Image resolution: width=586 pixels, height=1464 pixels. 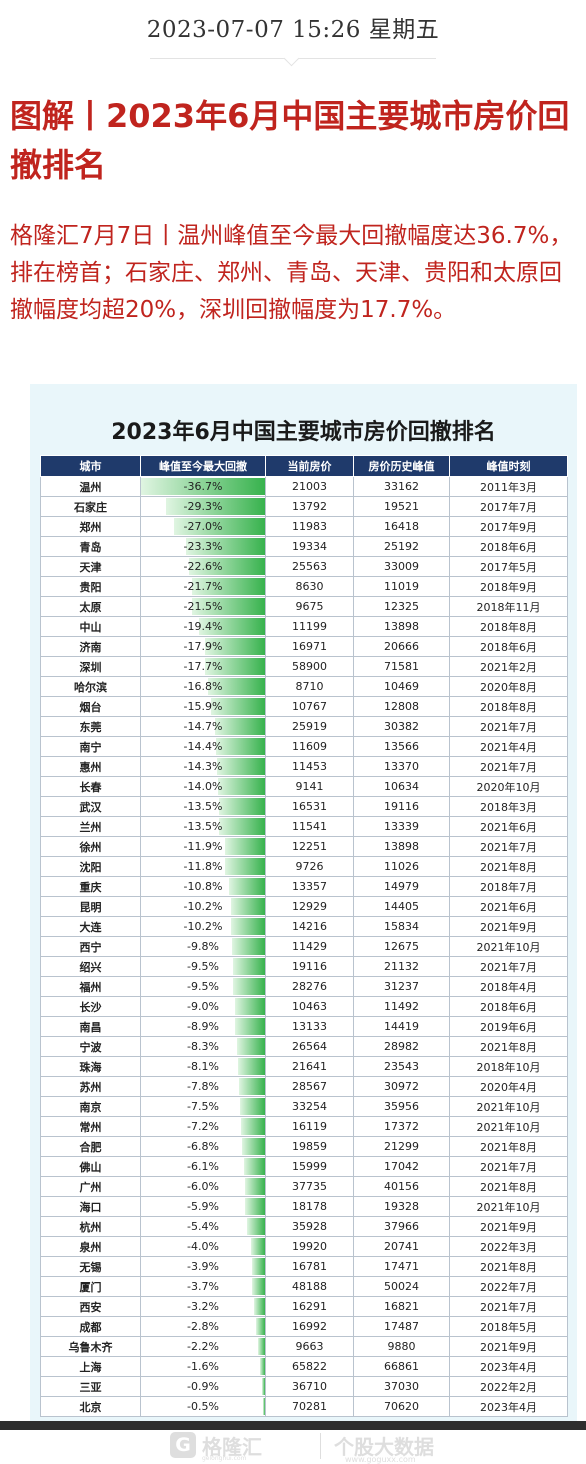 What do you see at coordinates (203, 566) in the screenshot?
I see `retracement-value: -22.6%` at bounding box center [203, 566].